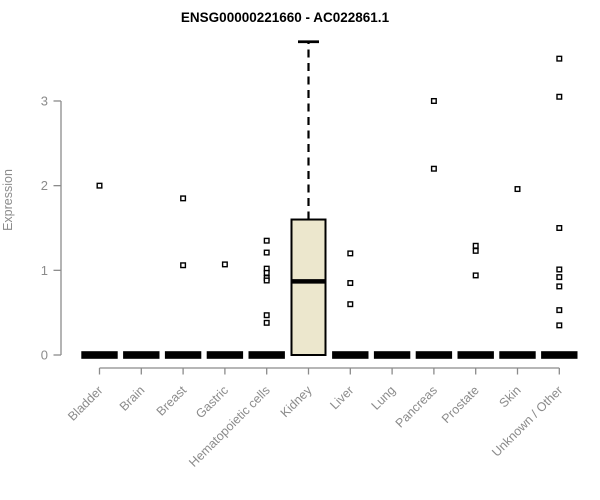  I want to click on x-axis-tick-label: Breast, so click(172, 401).